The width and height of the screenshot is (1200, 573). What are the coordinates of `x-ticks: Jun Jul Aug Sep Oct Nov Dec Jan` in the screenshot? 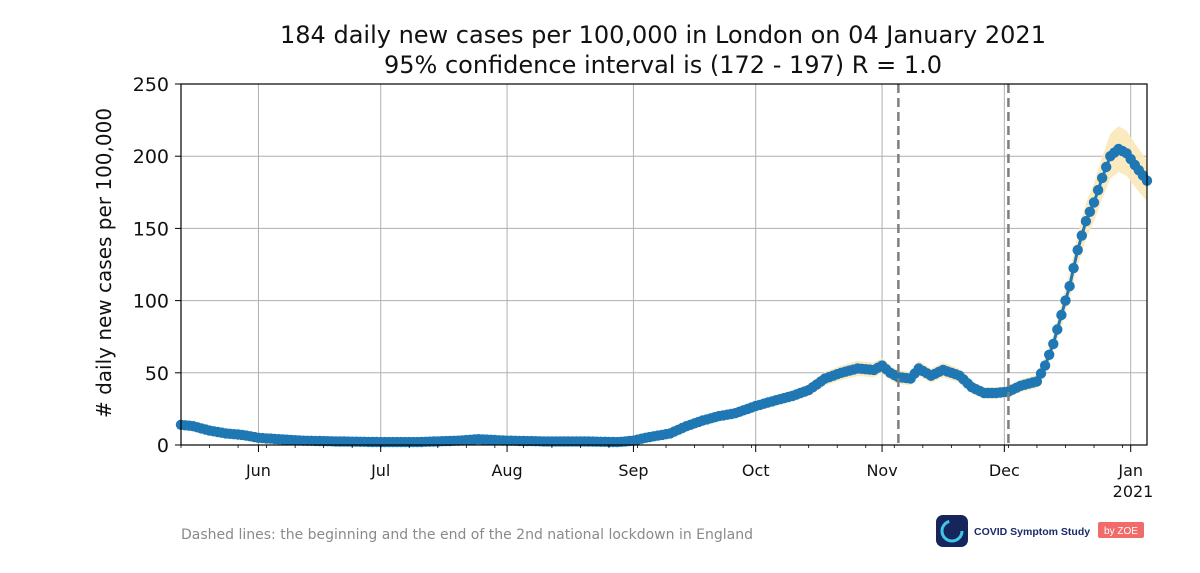 It's located at (661, 462).